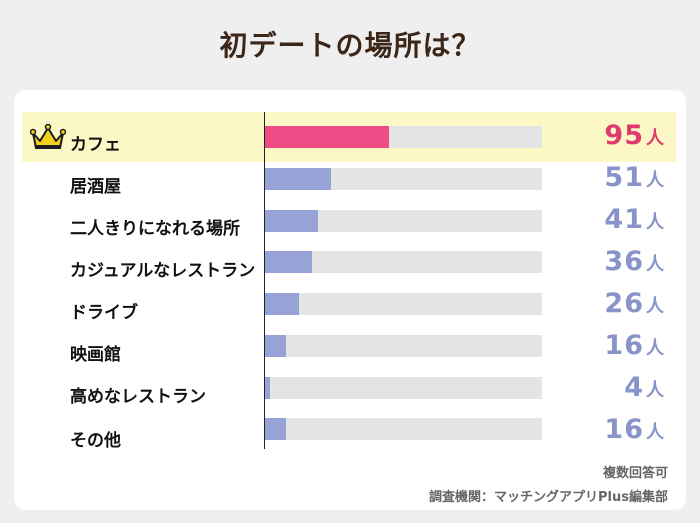  I want to click on value-label: 36 人, so click(634, 261).